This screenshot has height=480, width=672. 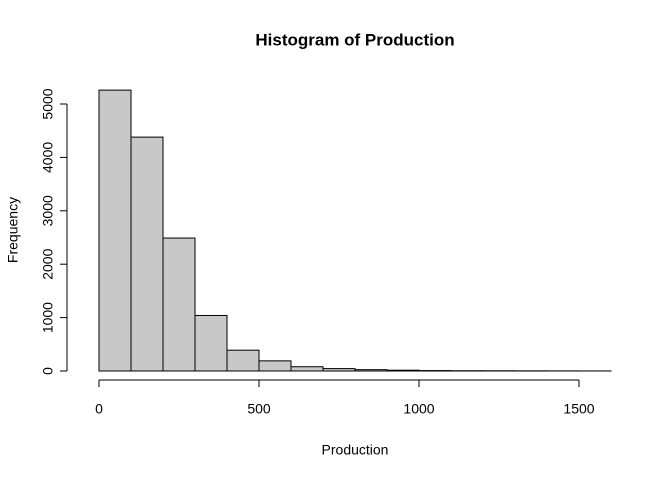 What do you see at coordinates (48, 103) in the screenshot?
I see `y-tick-label: 5000` at bounding box center [48, 103].